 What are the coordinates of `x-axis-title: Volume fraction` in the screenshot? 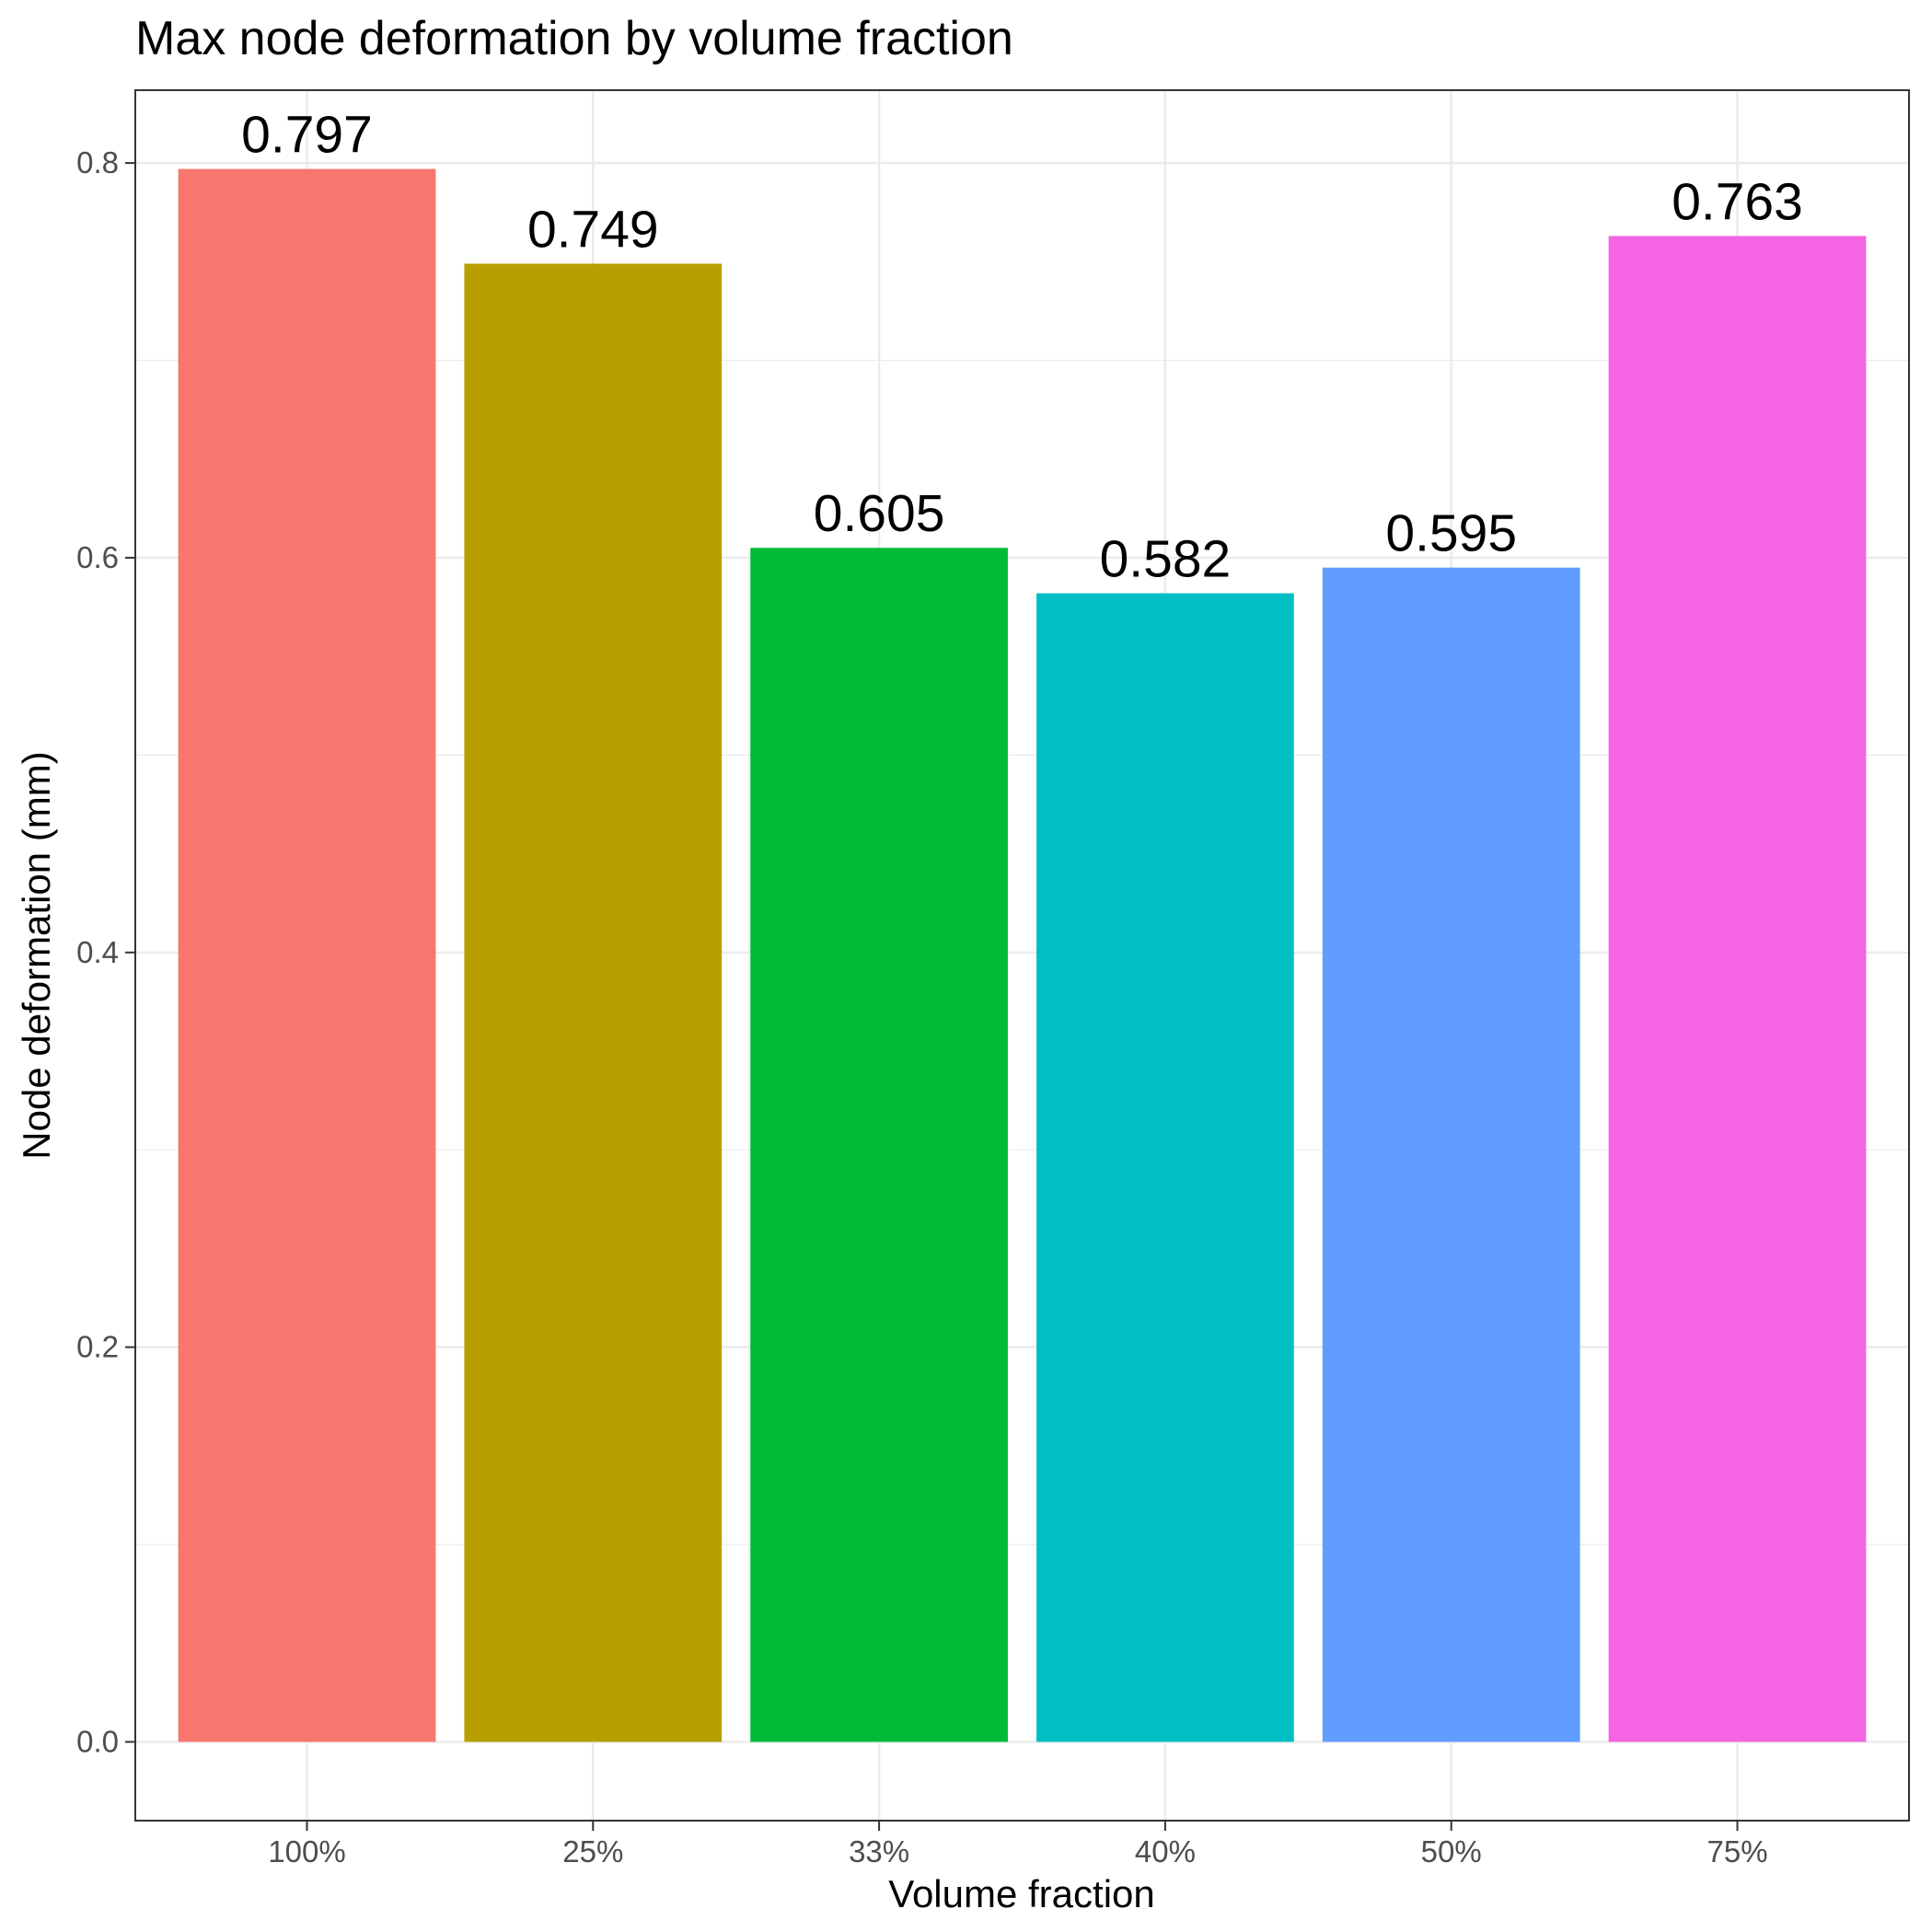 It's located at (1022, 1894).